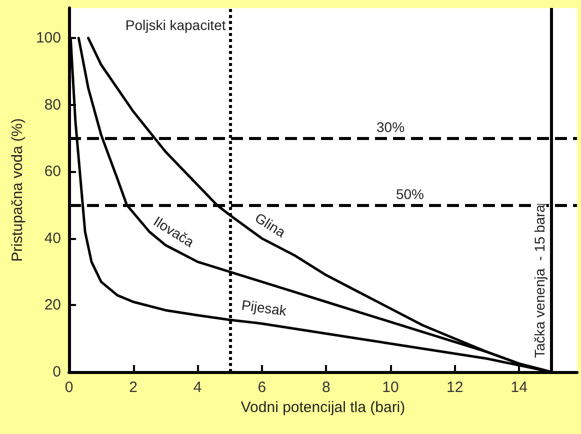 The height and width of the screenshot is (434, 581). What do you see at coordinates (52, 171) in the screenshot?
I see `y-tick-label: 60` at bounding box center [52, 171].